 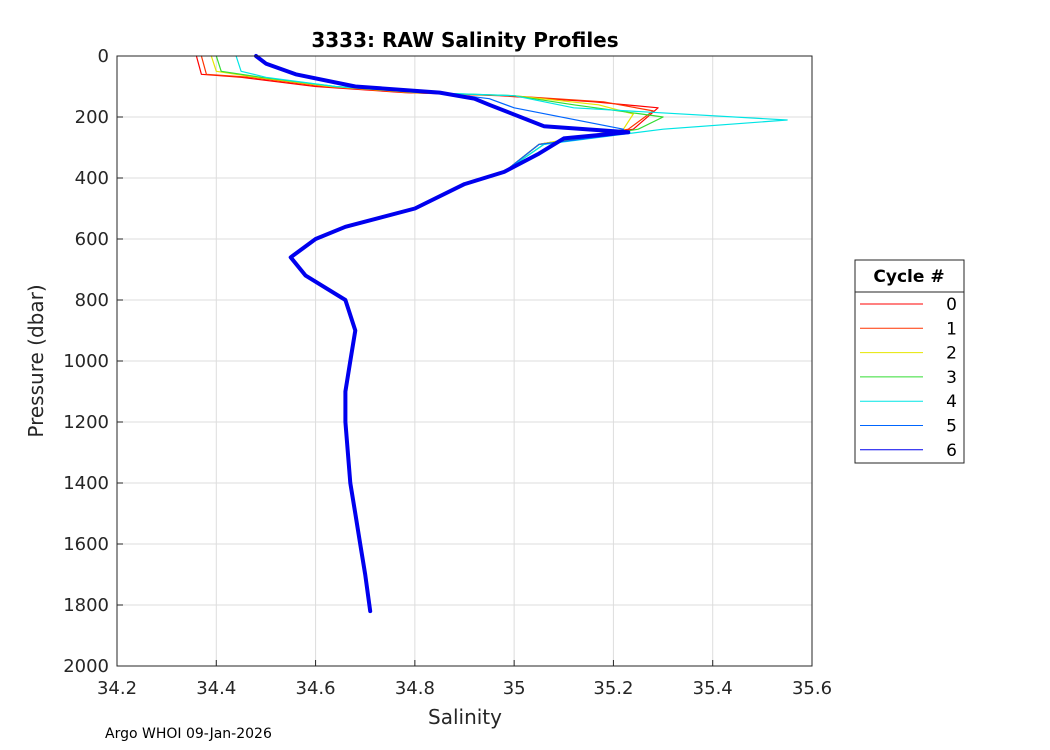 I want to click on x-tick-label: 34.2, so click(x=117, y=688).